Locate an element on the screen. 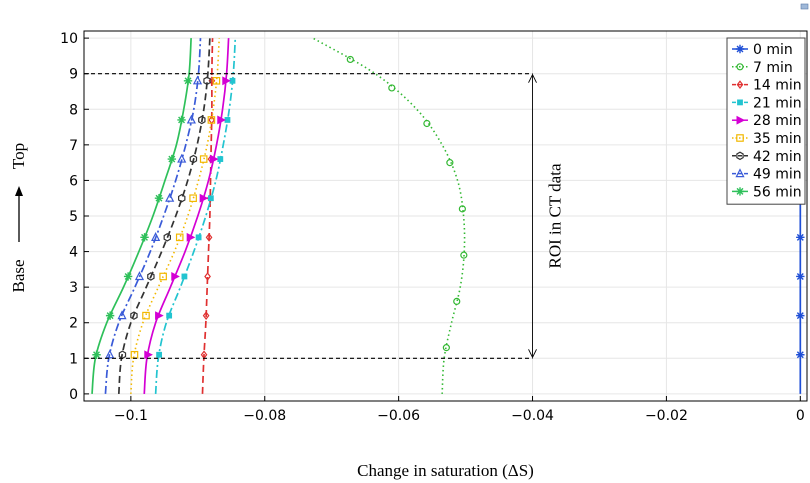 The image size is (810, 483). roi-arrowhead-bottom is located at coordinates (532, 354).